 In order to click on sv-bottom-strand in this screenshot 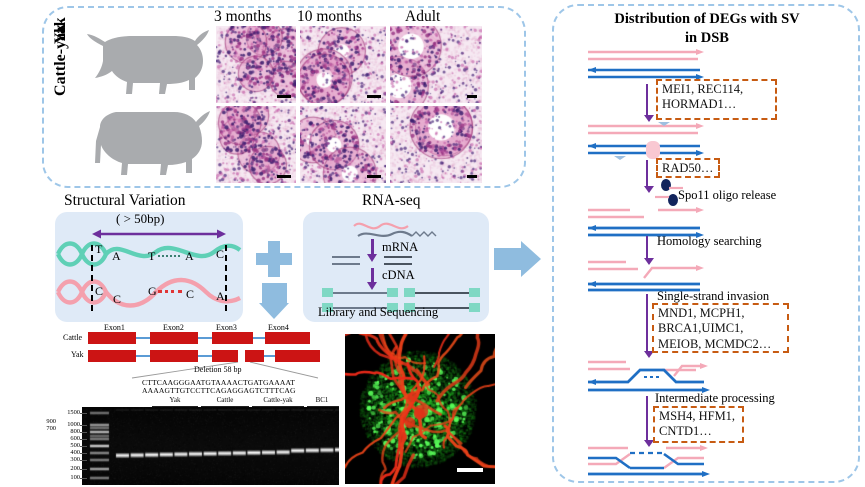, I will do `click(148, 292)`.